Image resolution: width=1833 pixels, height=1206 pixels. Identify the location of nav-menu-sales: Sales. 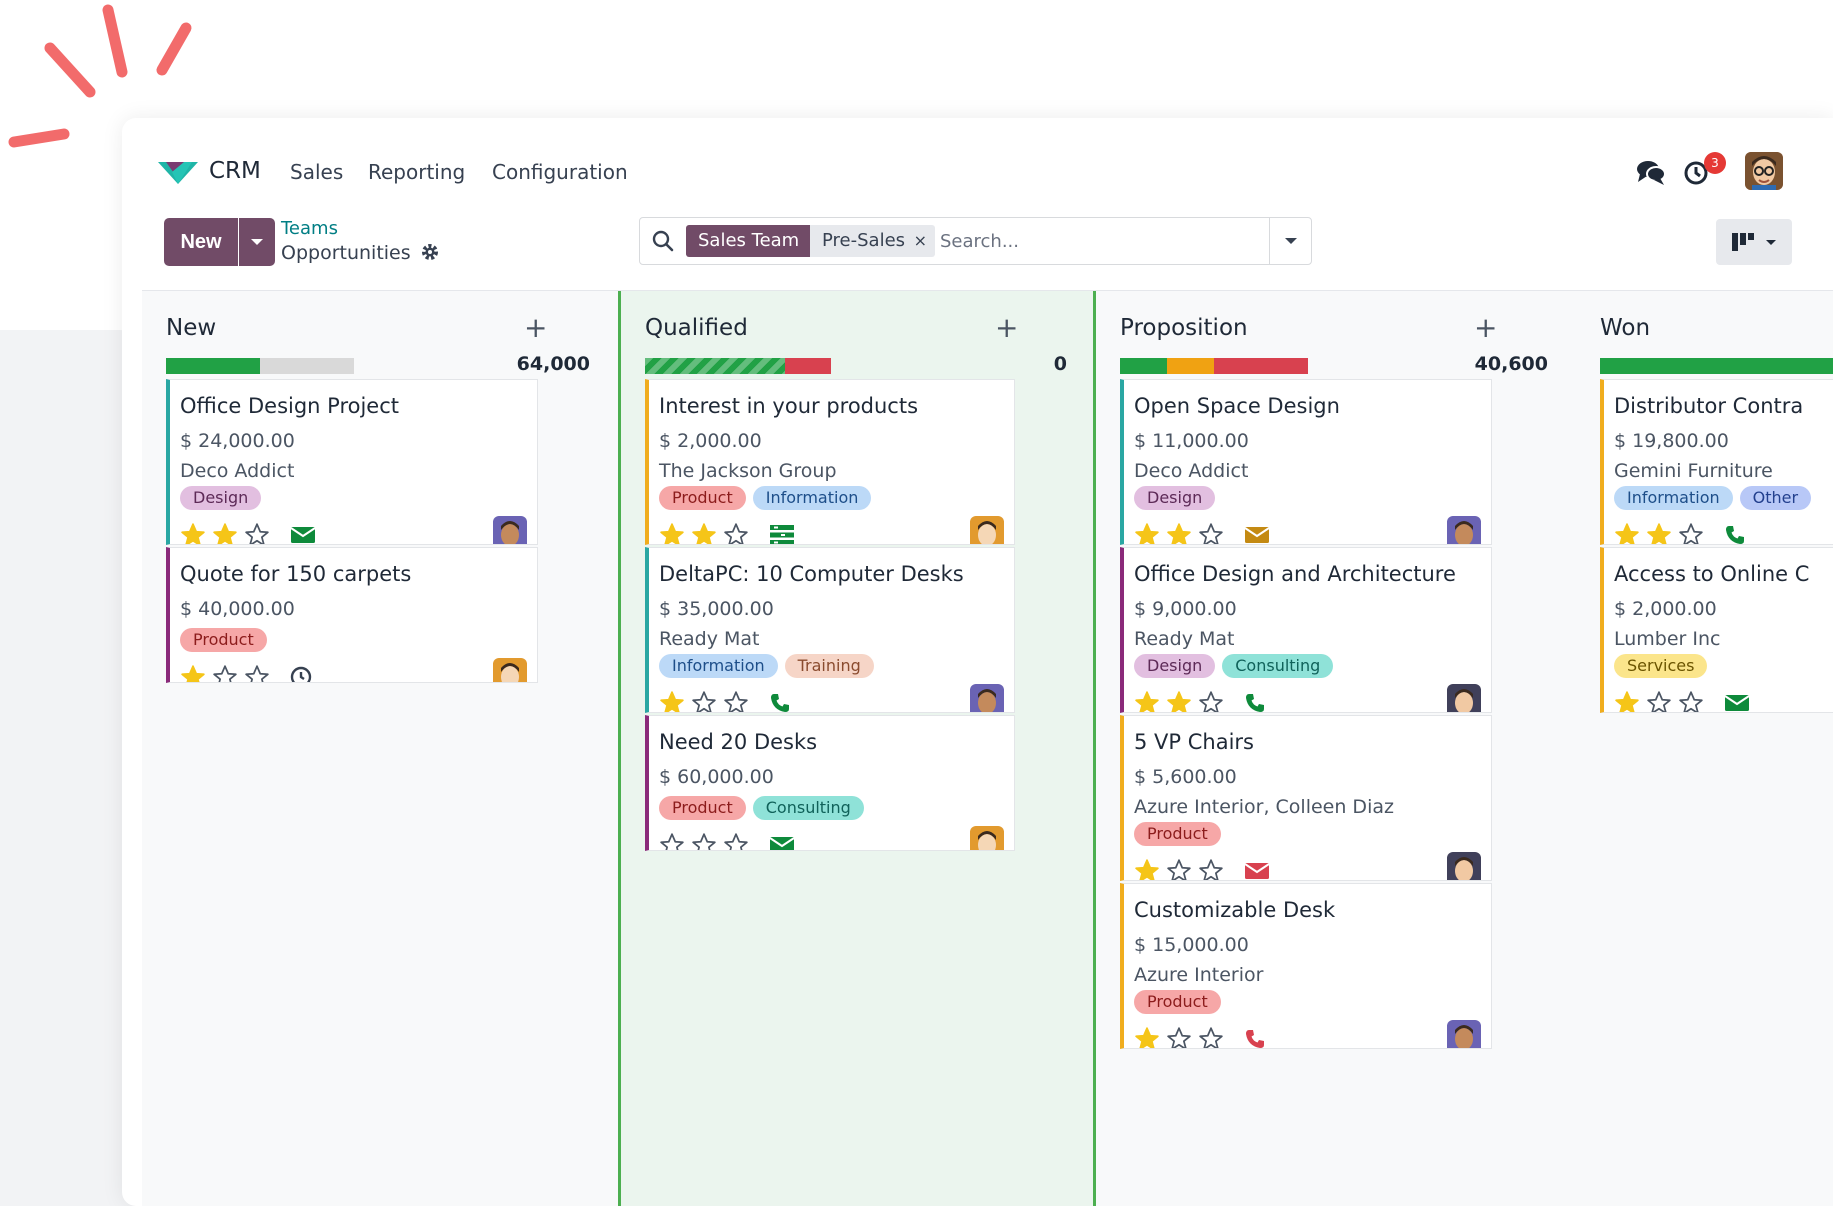
(317, 172).